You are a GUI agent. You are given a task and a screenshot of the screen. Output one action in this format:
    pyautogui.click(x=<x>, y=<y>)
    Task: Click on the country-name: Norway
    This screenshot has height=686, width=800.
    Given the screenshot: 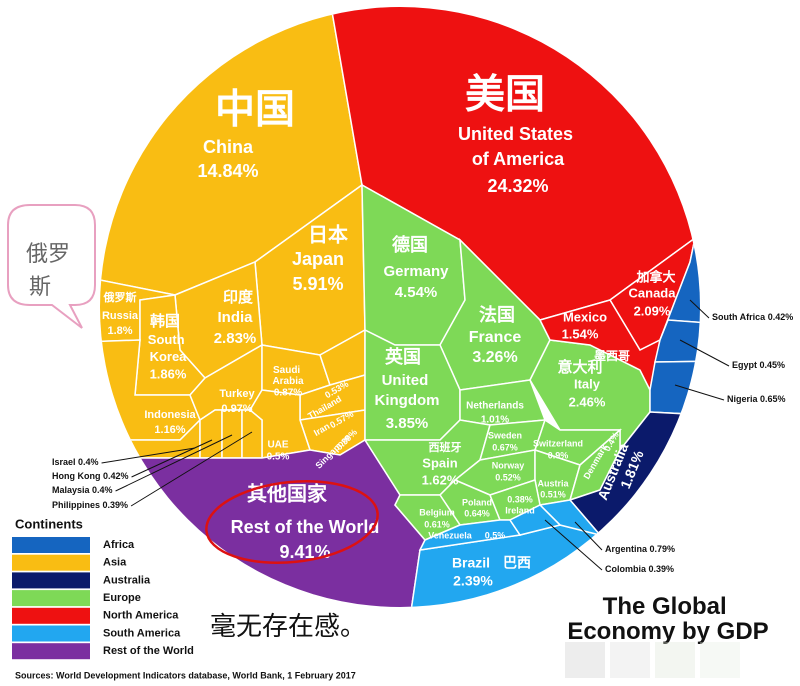 What is the action you would take?
    pyautogui.click(x=508, y=465)
    